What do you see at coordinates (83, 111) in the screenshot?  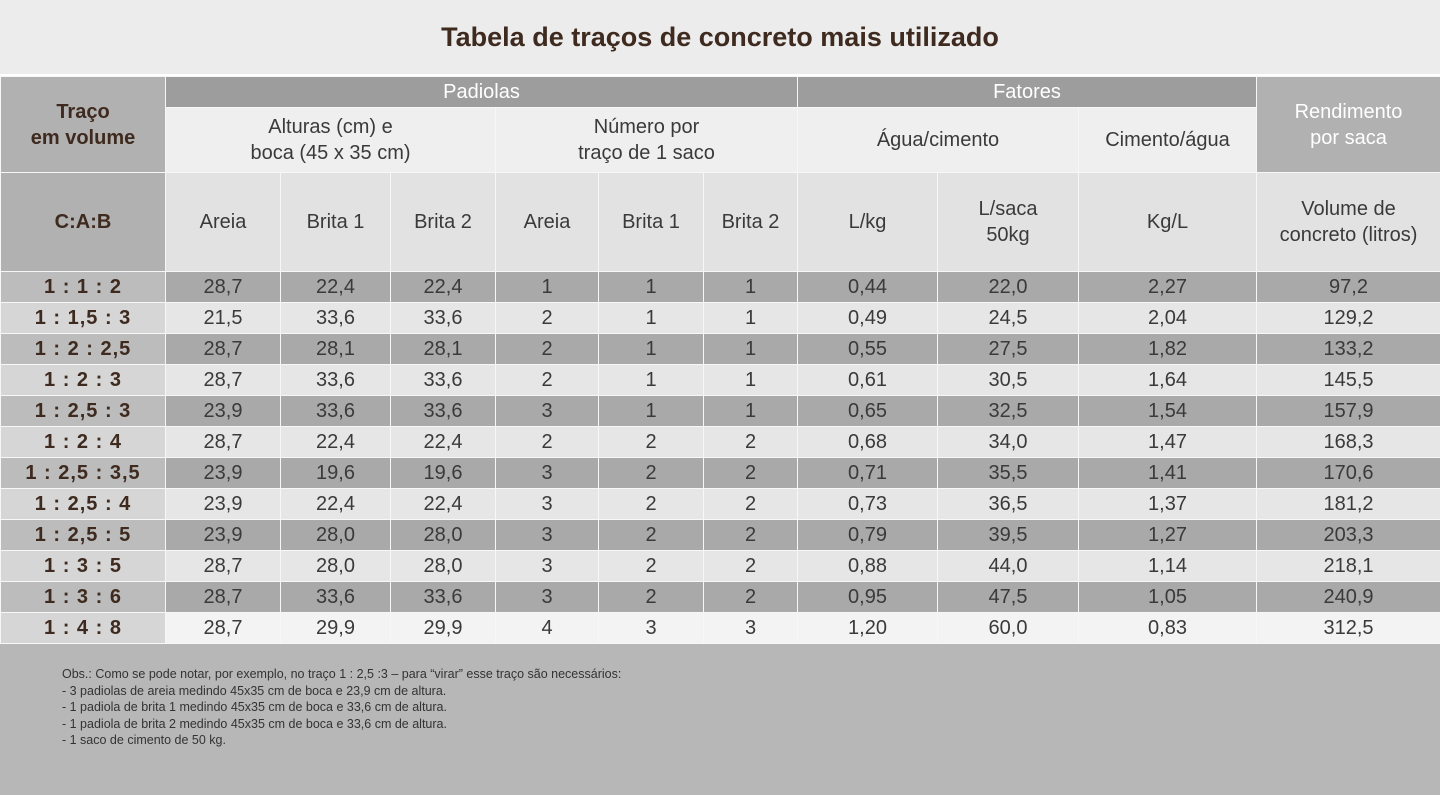 I see `text-line: Traço` at bounding box center [83, 111].